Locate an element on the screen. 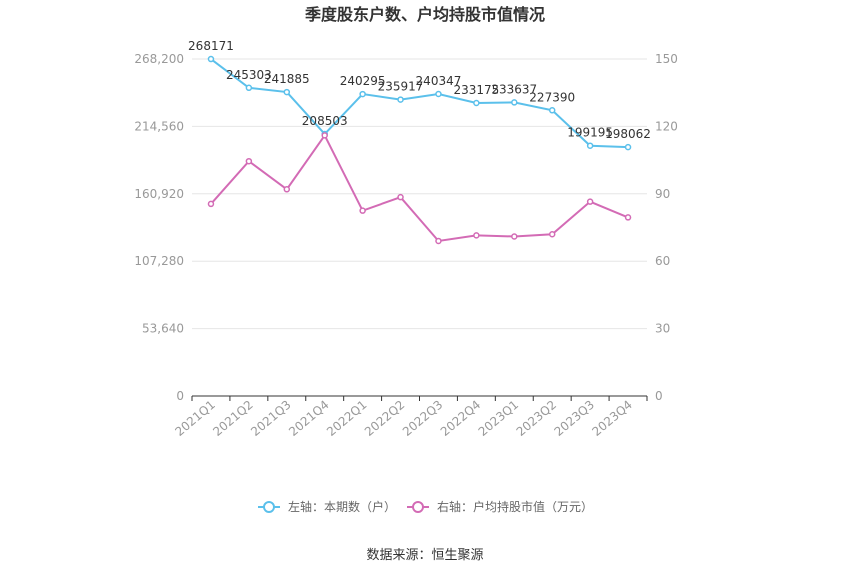 The width and height of the screenshot is (850, 575). data-label: 235917 is located at coordinates (401, 87).